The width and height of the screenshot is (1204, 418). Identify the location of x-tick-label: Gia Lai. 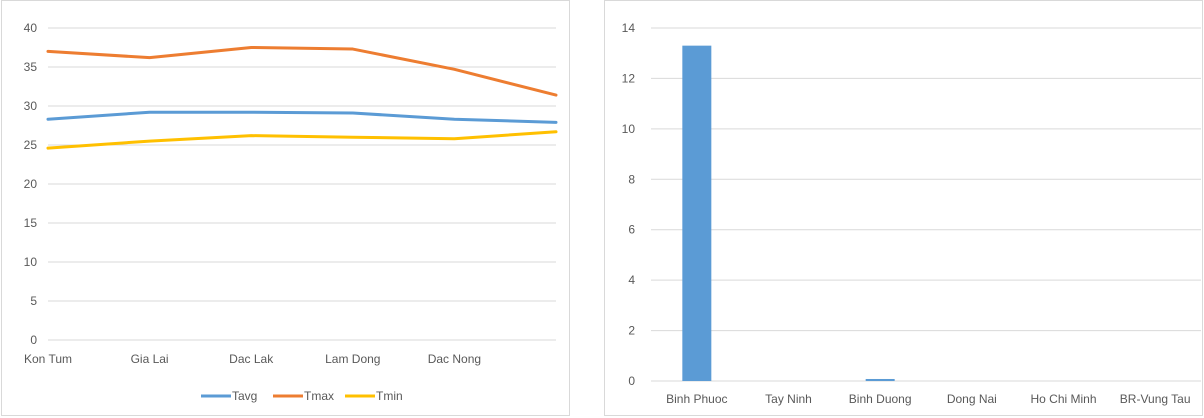
(150, 359).